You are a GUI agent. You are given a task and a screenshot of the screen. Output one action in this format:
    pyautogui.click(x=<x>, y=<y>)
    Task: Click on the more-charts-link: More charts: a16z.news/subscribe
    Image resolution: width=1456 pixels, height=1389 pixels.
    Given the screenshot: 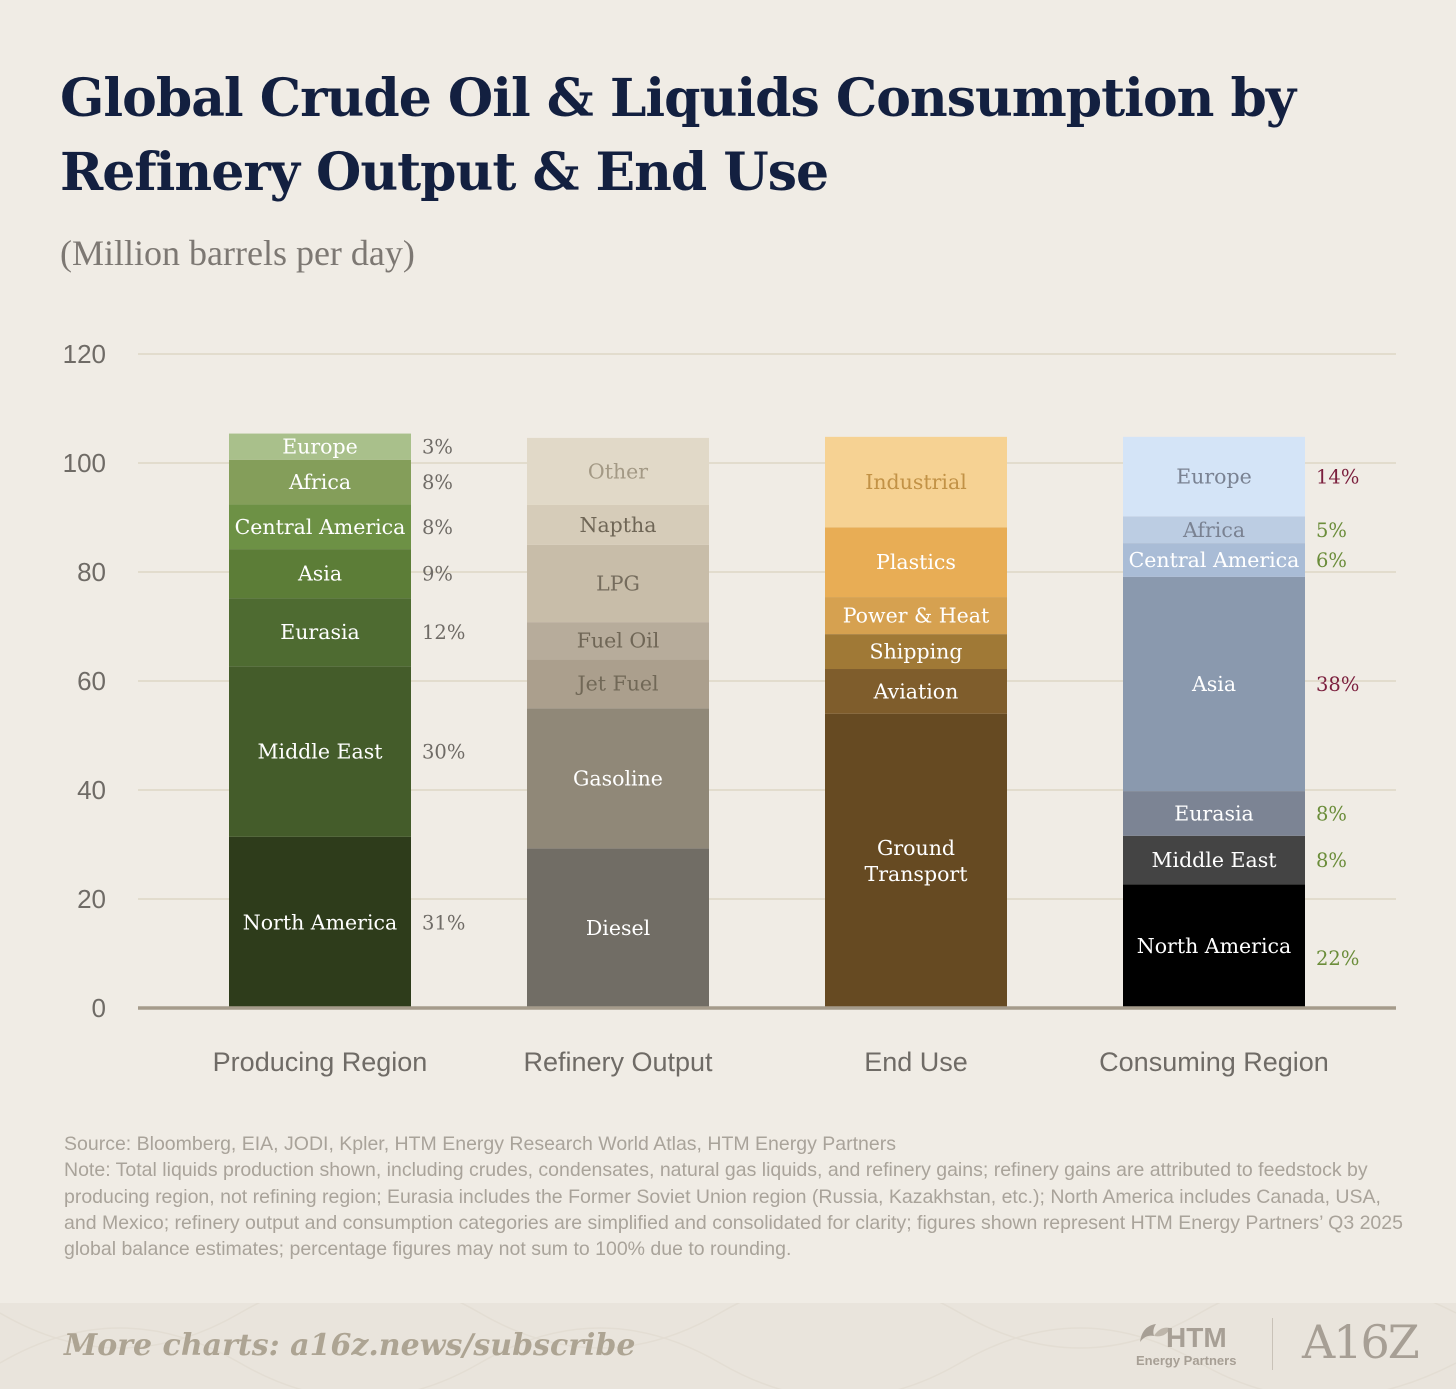 What is the action you would take?
    pyautogui.click(x=350, y=1345)
    